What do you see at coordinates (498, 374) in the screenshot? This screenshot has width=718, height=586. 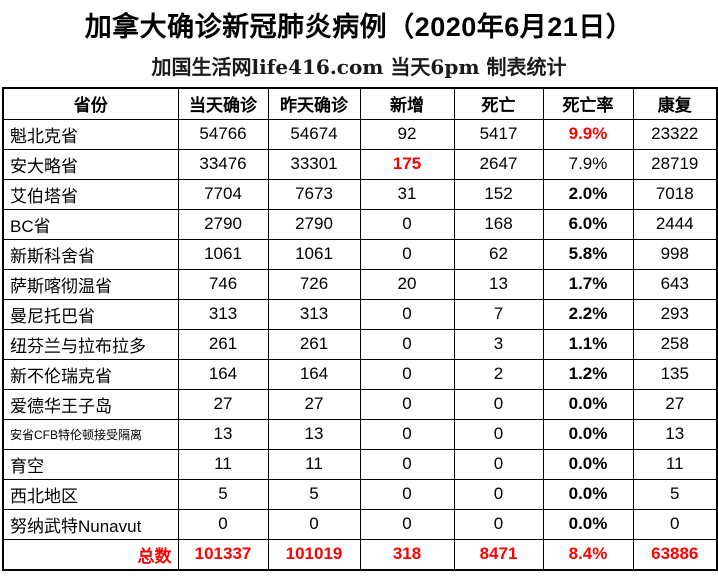 I see `cell-deaths: 2` at bounding box center [498, 374].